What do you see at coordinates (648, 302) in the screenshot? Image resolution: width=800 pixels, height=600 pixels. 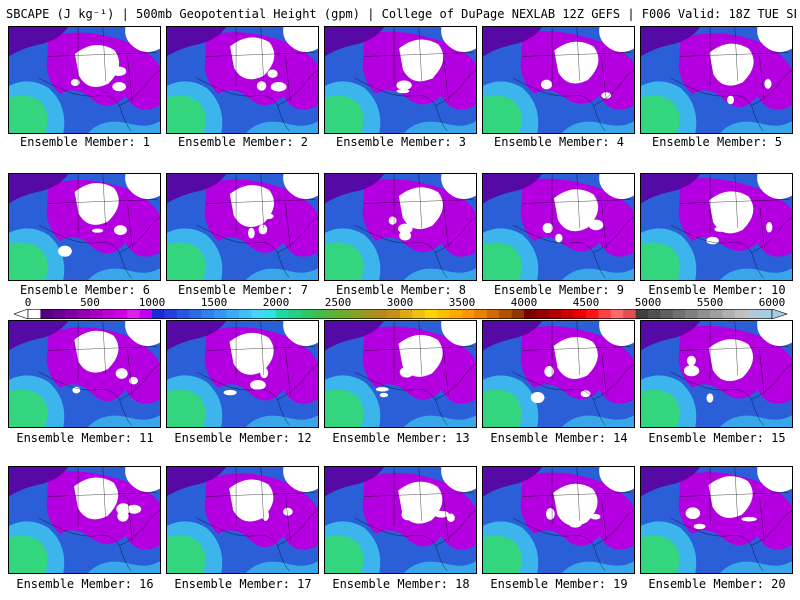 I see `colorbar-tick-label: 5000` at bounding box center [648, 302].